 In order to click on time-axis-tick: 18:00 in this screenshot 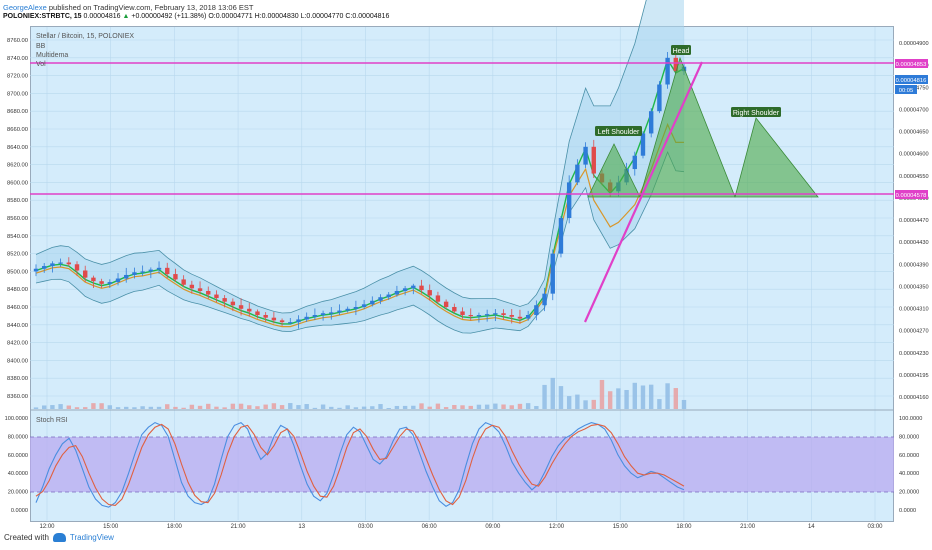, I will do `click(175, 527)`.